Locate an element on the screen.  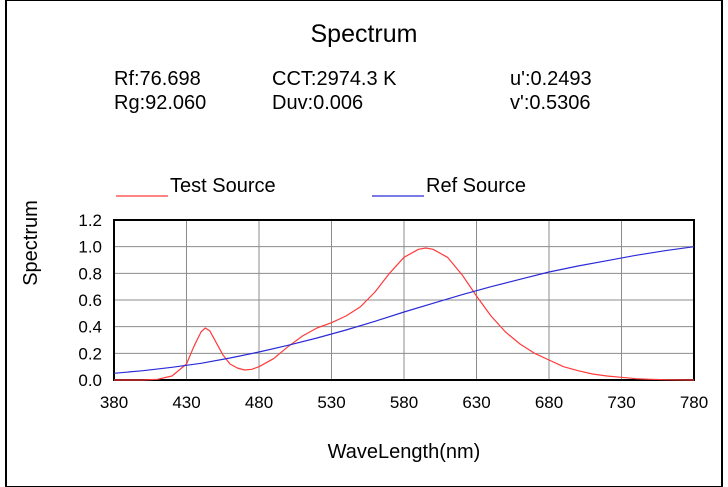
x-tick-label: 630 is located at coordinates (476, 402).